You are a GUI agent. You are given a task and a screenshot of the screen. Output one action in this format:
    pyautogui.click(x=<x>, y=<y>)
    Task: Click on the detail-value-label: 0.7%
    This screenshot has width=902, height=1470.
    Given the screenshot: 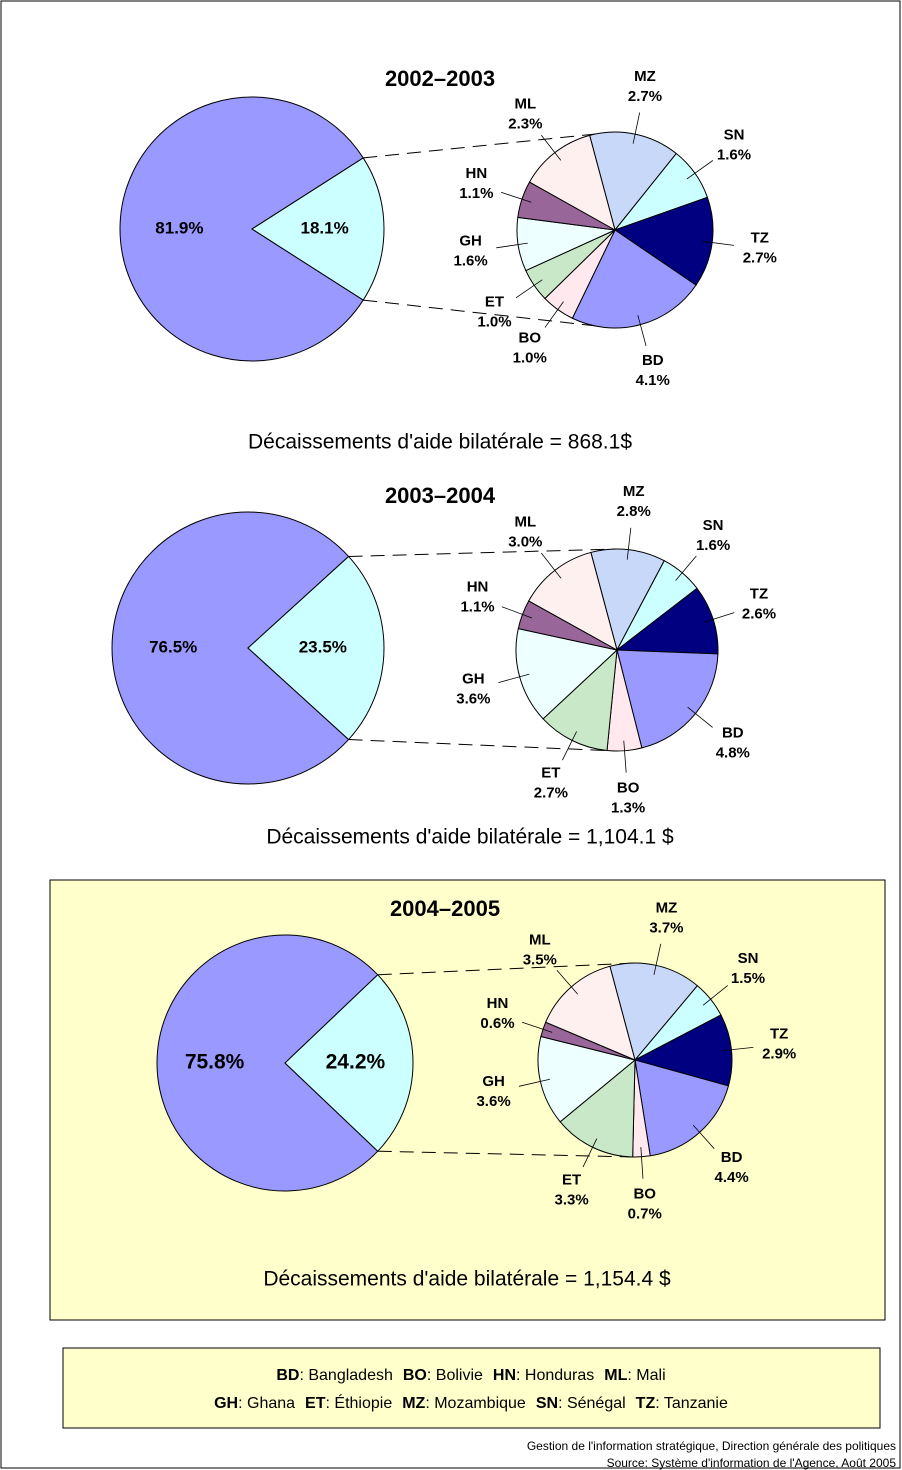 What is the action you would take?
    pyautogui.click(x=645, y=1214)
    